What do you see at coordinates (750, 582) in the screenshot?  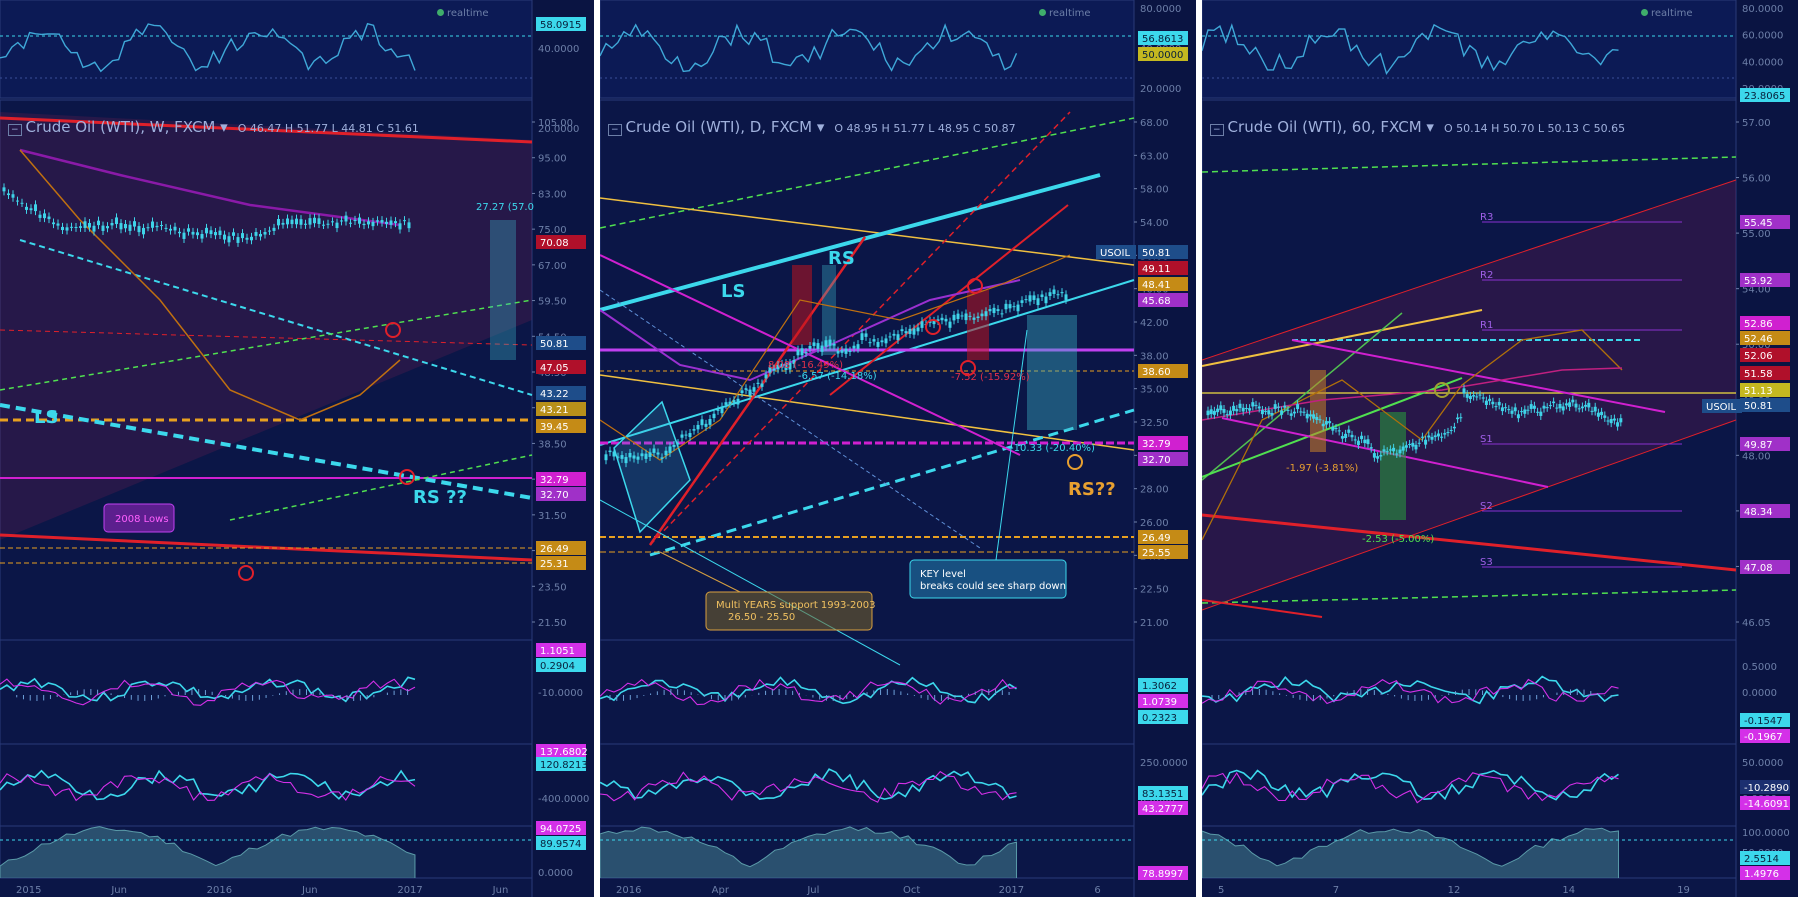 I see `trend-line` at bounding box center [750, 582].